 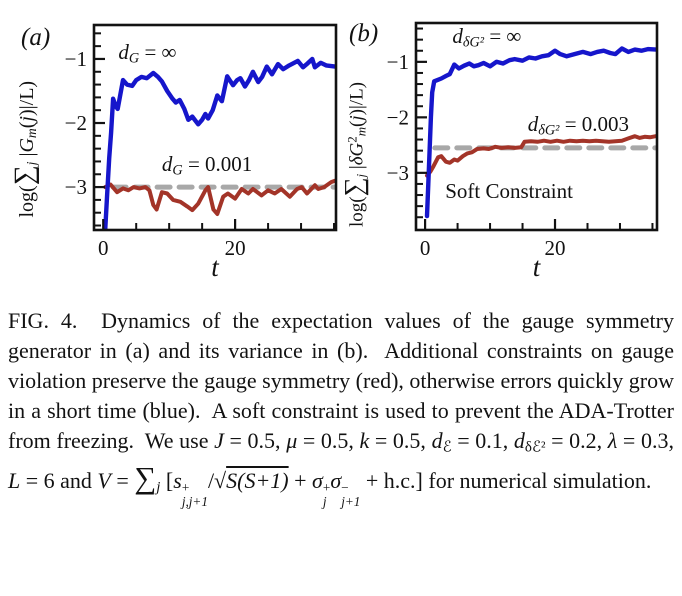 I want to click on text-segment: J, so click(x=219, y=440).